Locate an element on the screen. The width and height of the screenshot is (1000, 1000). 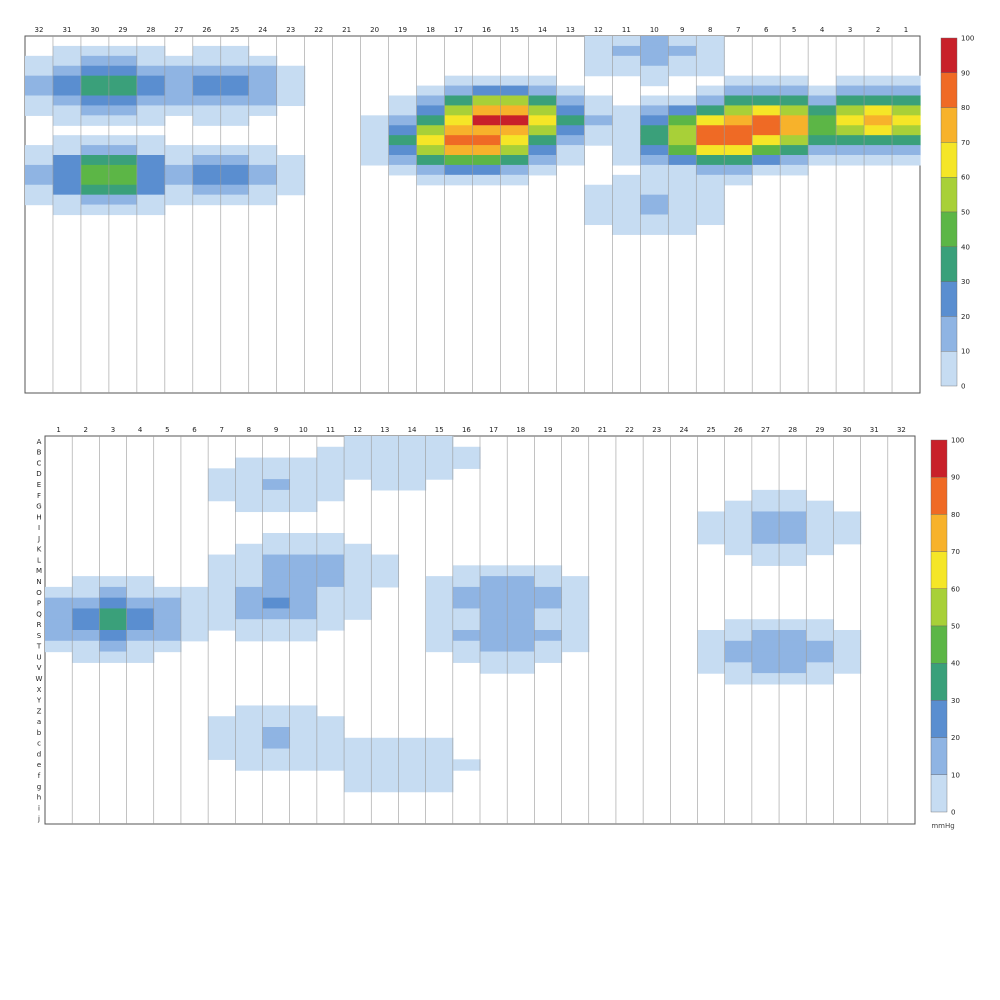
x-tick-label: 28 is located at coordinates (150, 30).